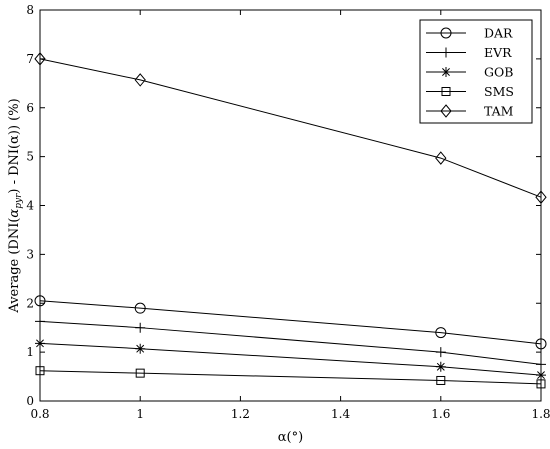 The width and height of the screenshot is (550, 449). I want to click on x-tick-label: 0.8, so click(39, 414).